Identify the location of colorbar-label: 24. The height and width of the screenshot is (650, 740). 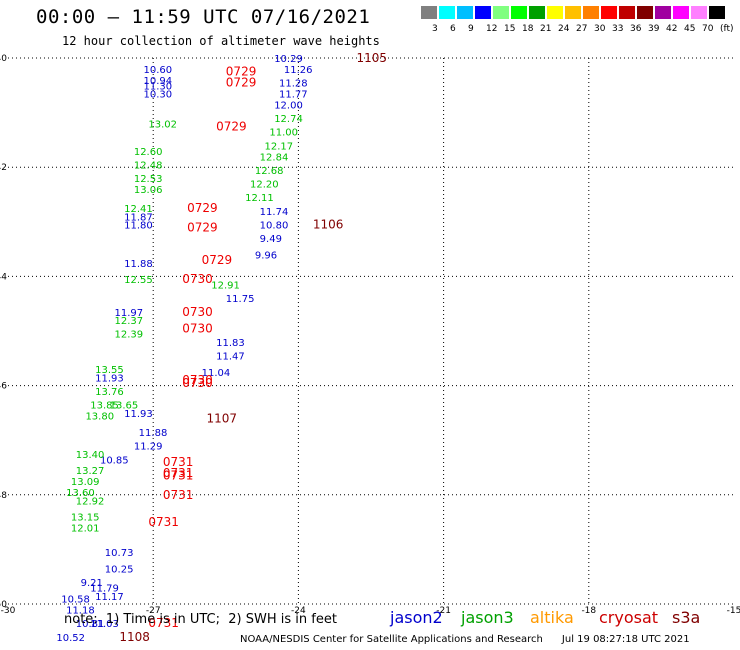
(564, 29).